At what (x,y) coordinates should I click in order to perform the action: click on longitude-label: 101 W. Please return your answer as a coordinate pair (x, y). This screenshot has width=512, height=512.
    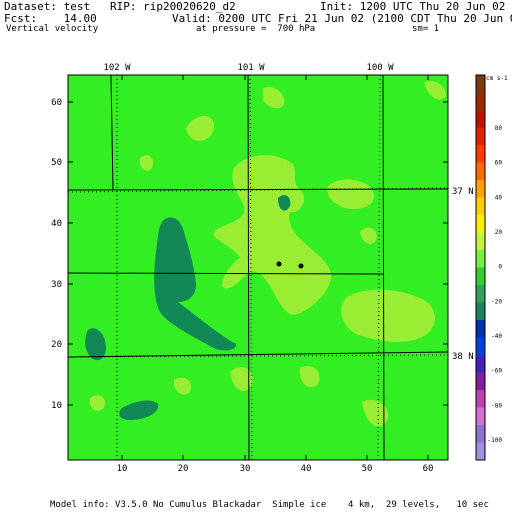
    Looking at the image, I should click on (251, 68).